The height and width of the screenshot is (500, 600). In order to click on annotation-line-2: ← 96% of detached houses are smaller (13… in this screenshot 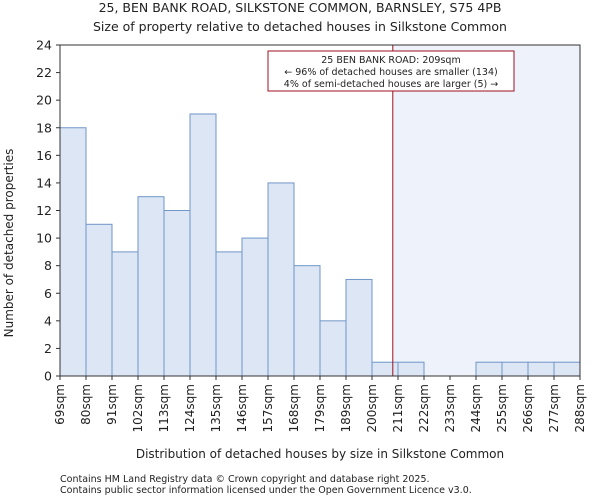, I will do `click(390, 72)`.